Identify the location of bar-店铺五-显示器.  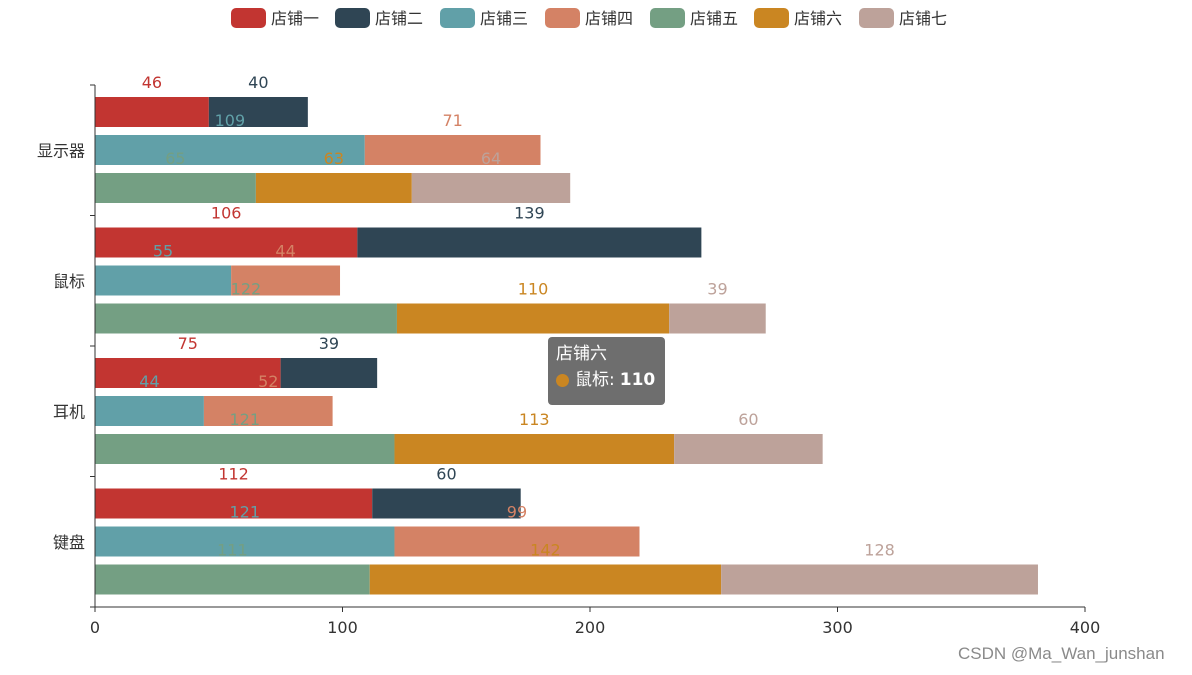
(175, 188).